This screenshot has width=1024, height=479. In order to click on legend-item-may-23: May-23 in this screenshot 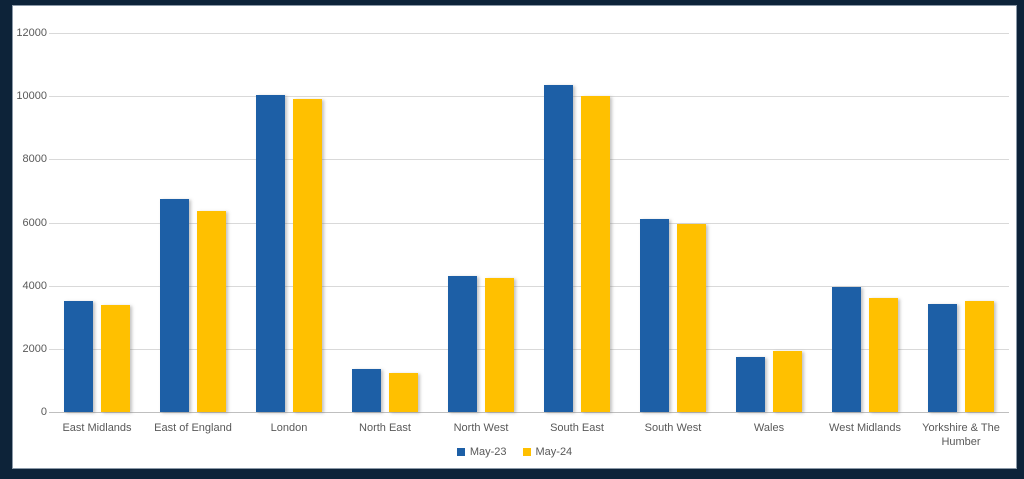, I will do `click(481, 452)`.